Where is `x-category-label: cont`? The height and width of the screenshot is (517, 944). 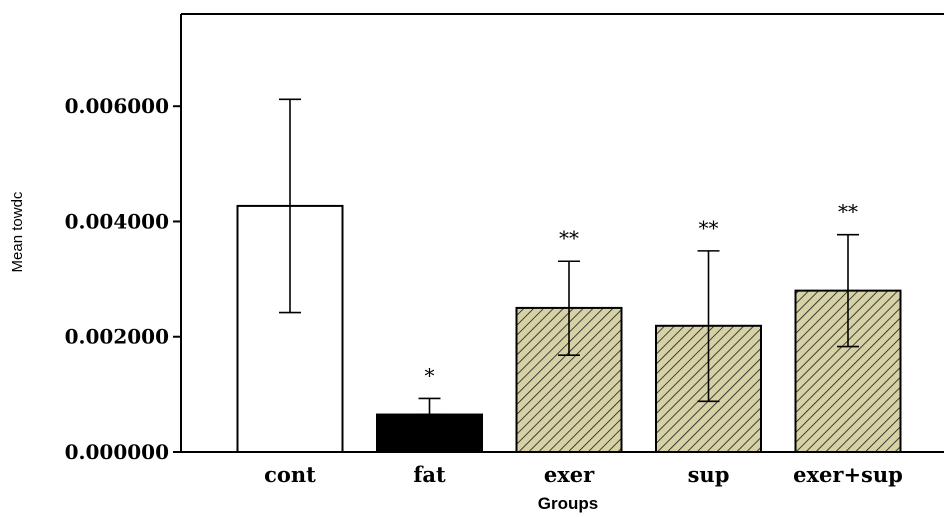
x-category-label: cont is located at coordinates (290, 474).